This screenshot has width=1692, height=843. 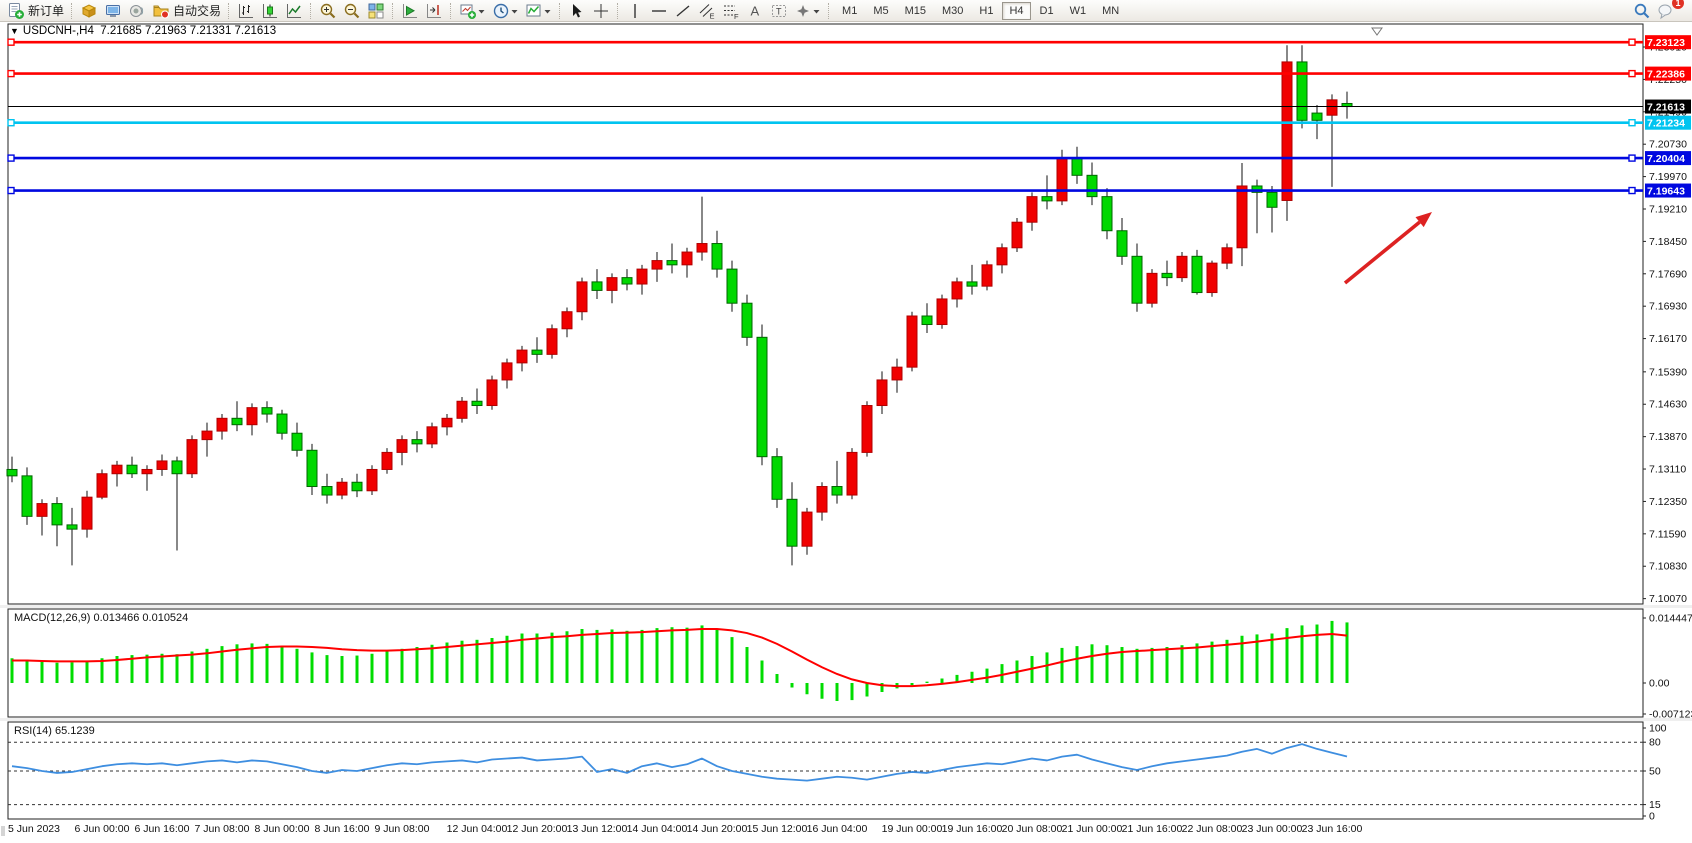 What do you see at coordinates (1666, 108) in the screenshot?
I see `price-tag-label: 7.21613` at bounding box center [1666, 108].